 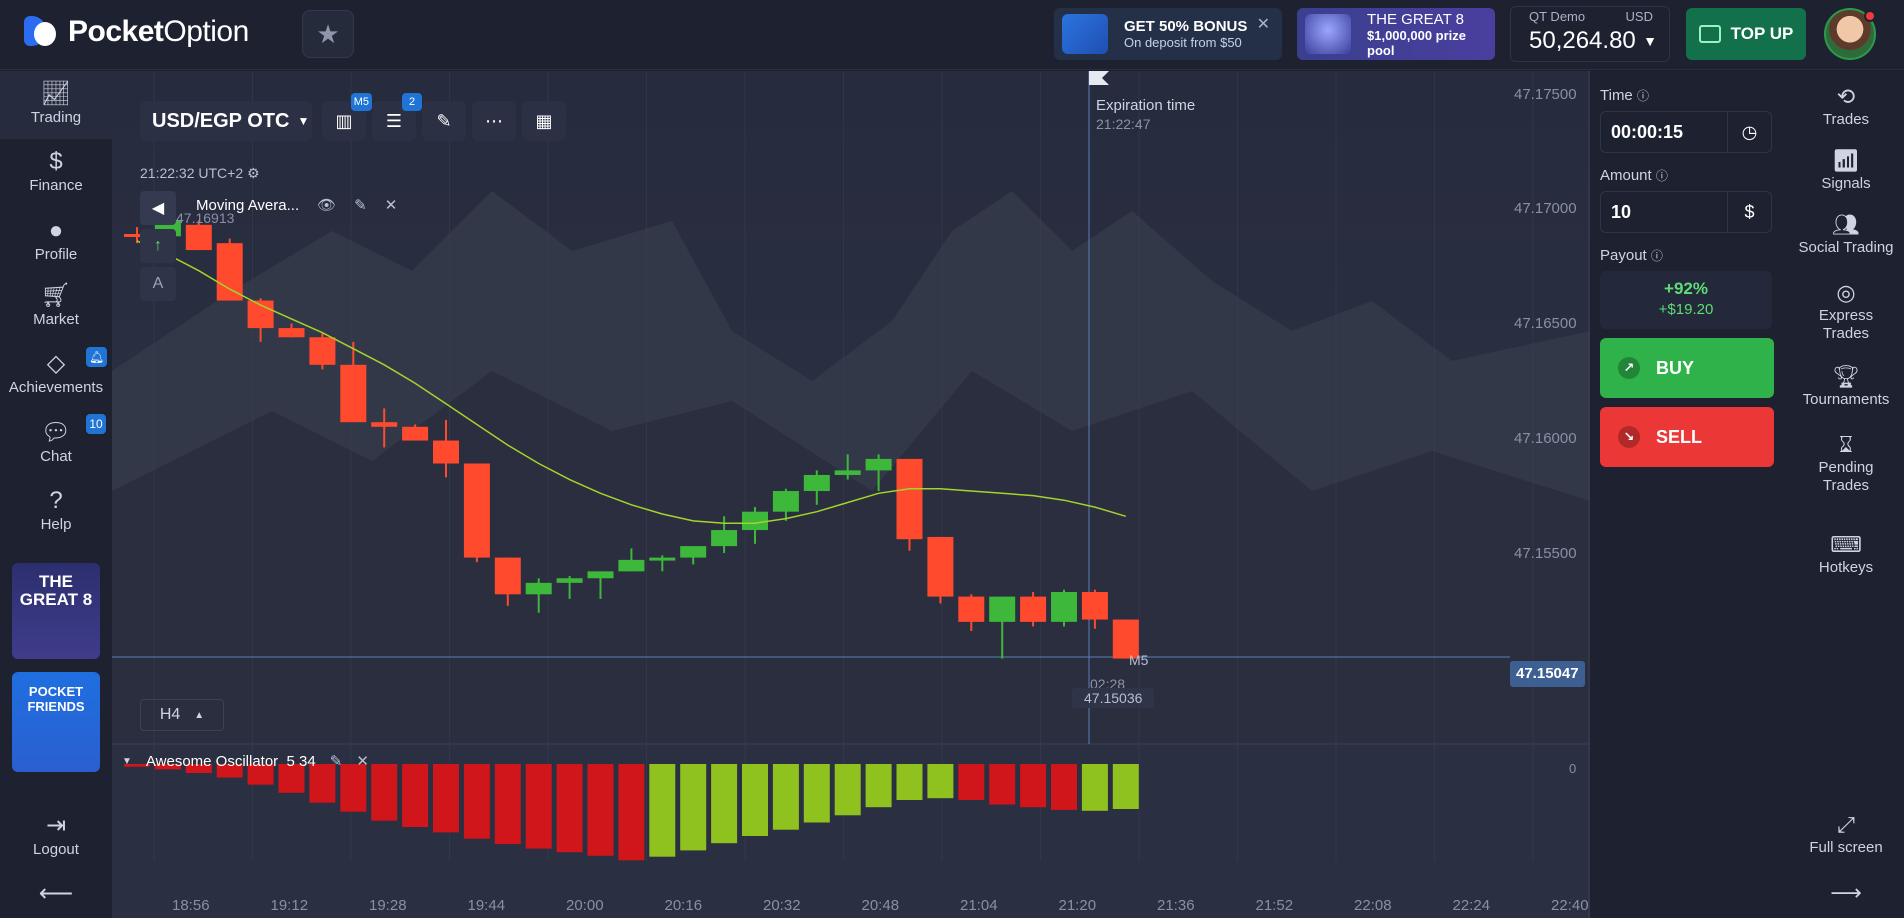 What do you see at coordinates (158, 246) in the screenshot?
I see `arrow-tool-button: ↑` at bounding box center [158, 246].